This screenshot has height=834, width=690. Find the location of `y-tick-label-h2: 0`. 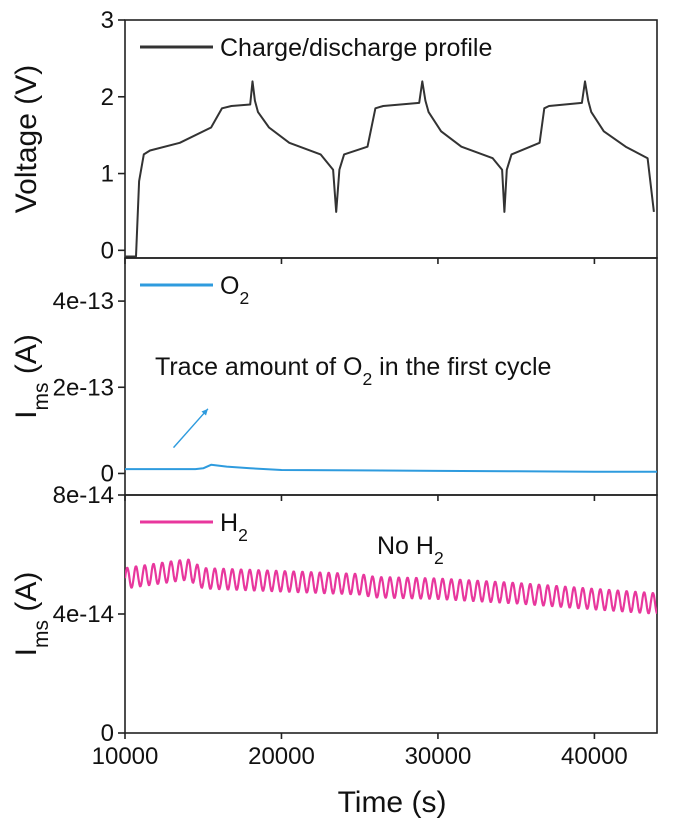

y-tick-label-h2: 0 is located at coordinates (107, 733).